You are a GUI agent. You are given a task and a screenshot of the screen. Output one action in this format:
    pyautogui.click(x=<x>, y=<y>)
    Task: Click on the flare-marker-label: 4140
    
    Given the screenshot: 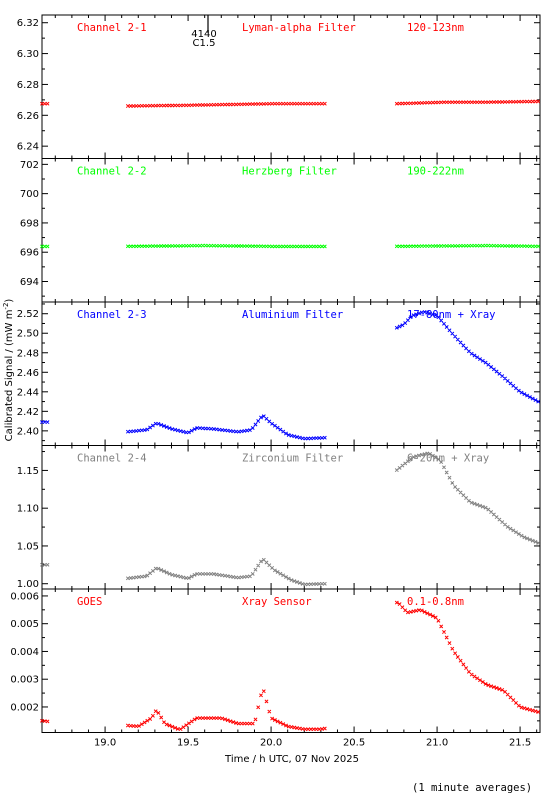 What is the action you would take?
    pyautogui.click(x=203, y=34)
    